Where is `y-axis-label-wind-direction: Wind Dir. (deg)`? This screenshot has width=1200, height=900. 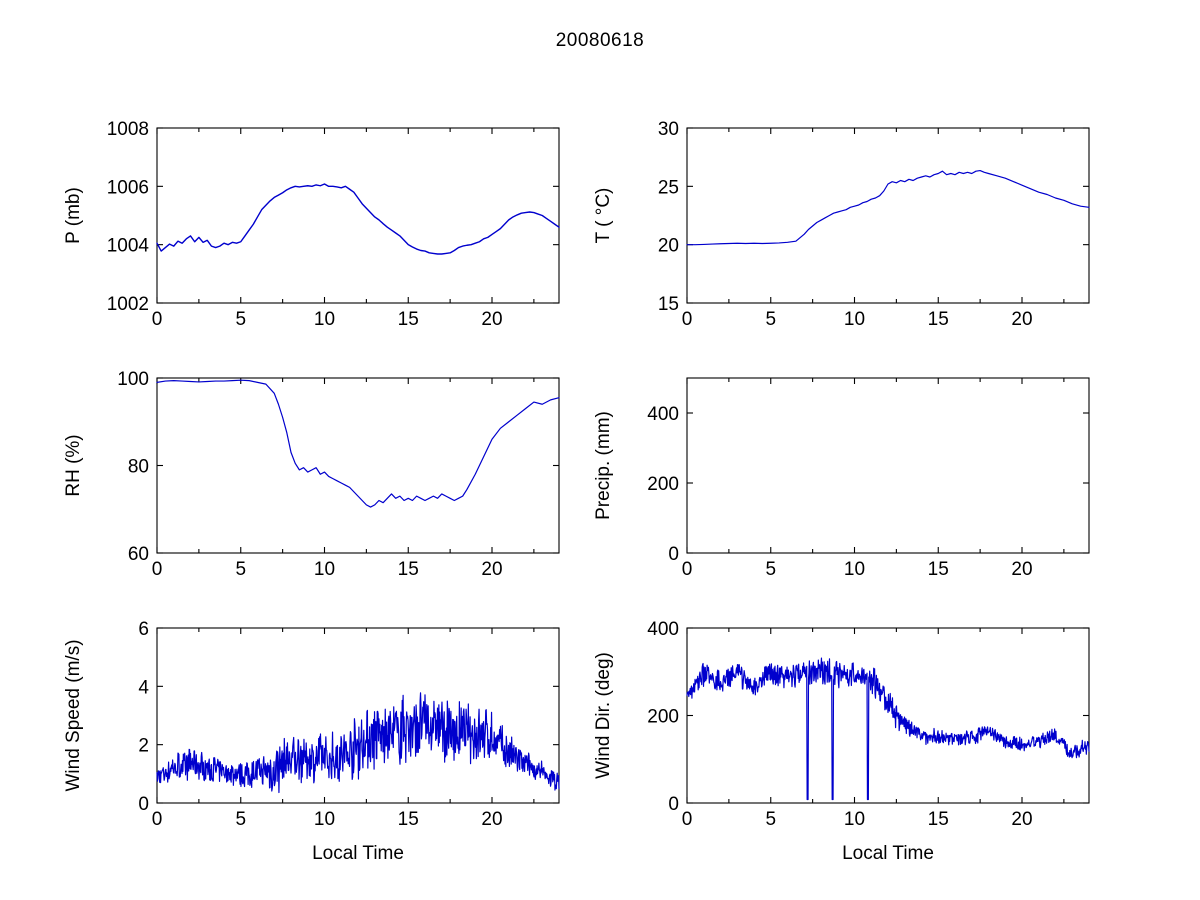
y-axis-label-wind-direction: Wind Dir. (deg) is located at coordinates (603, 715).